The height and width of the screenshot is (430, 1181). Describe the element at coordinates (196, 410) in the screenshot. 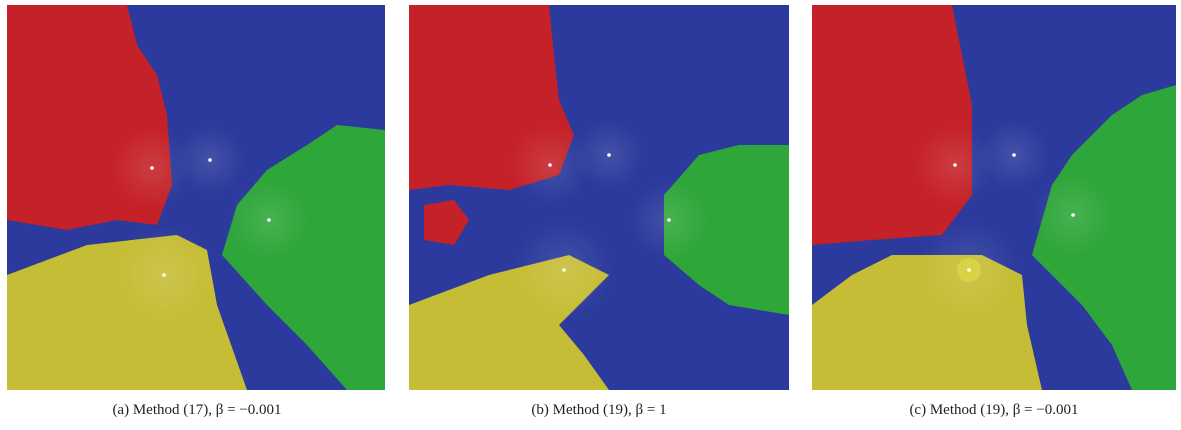

I see `caption: (a) Method (17), β = −0.001` at that location.